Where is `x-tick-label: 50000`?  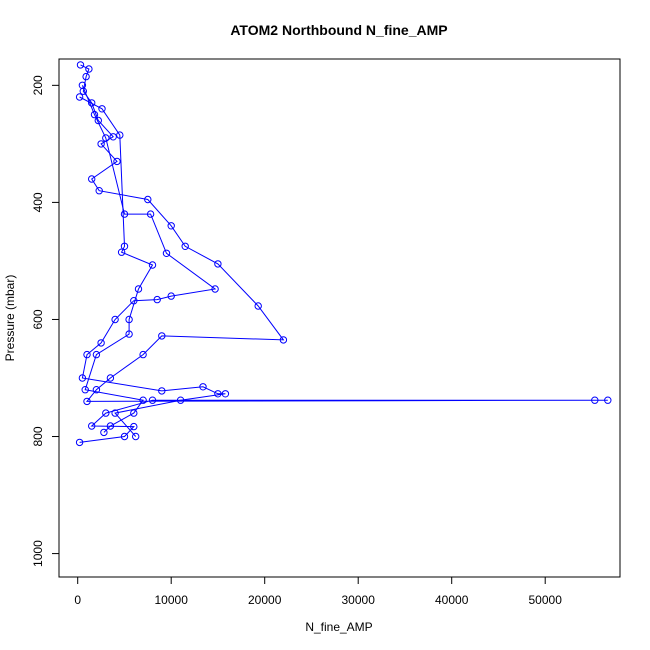 x-tick-label: 50000 is located at coordinates (546, 600).